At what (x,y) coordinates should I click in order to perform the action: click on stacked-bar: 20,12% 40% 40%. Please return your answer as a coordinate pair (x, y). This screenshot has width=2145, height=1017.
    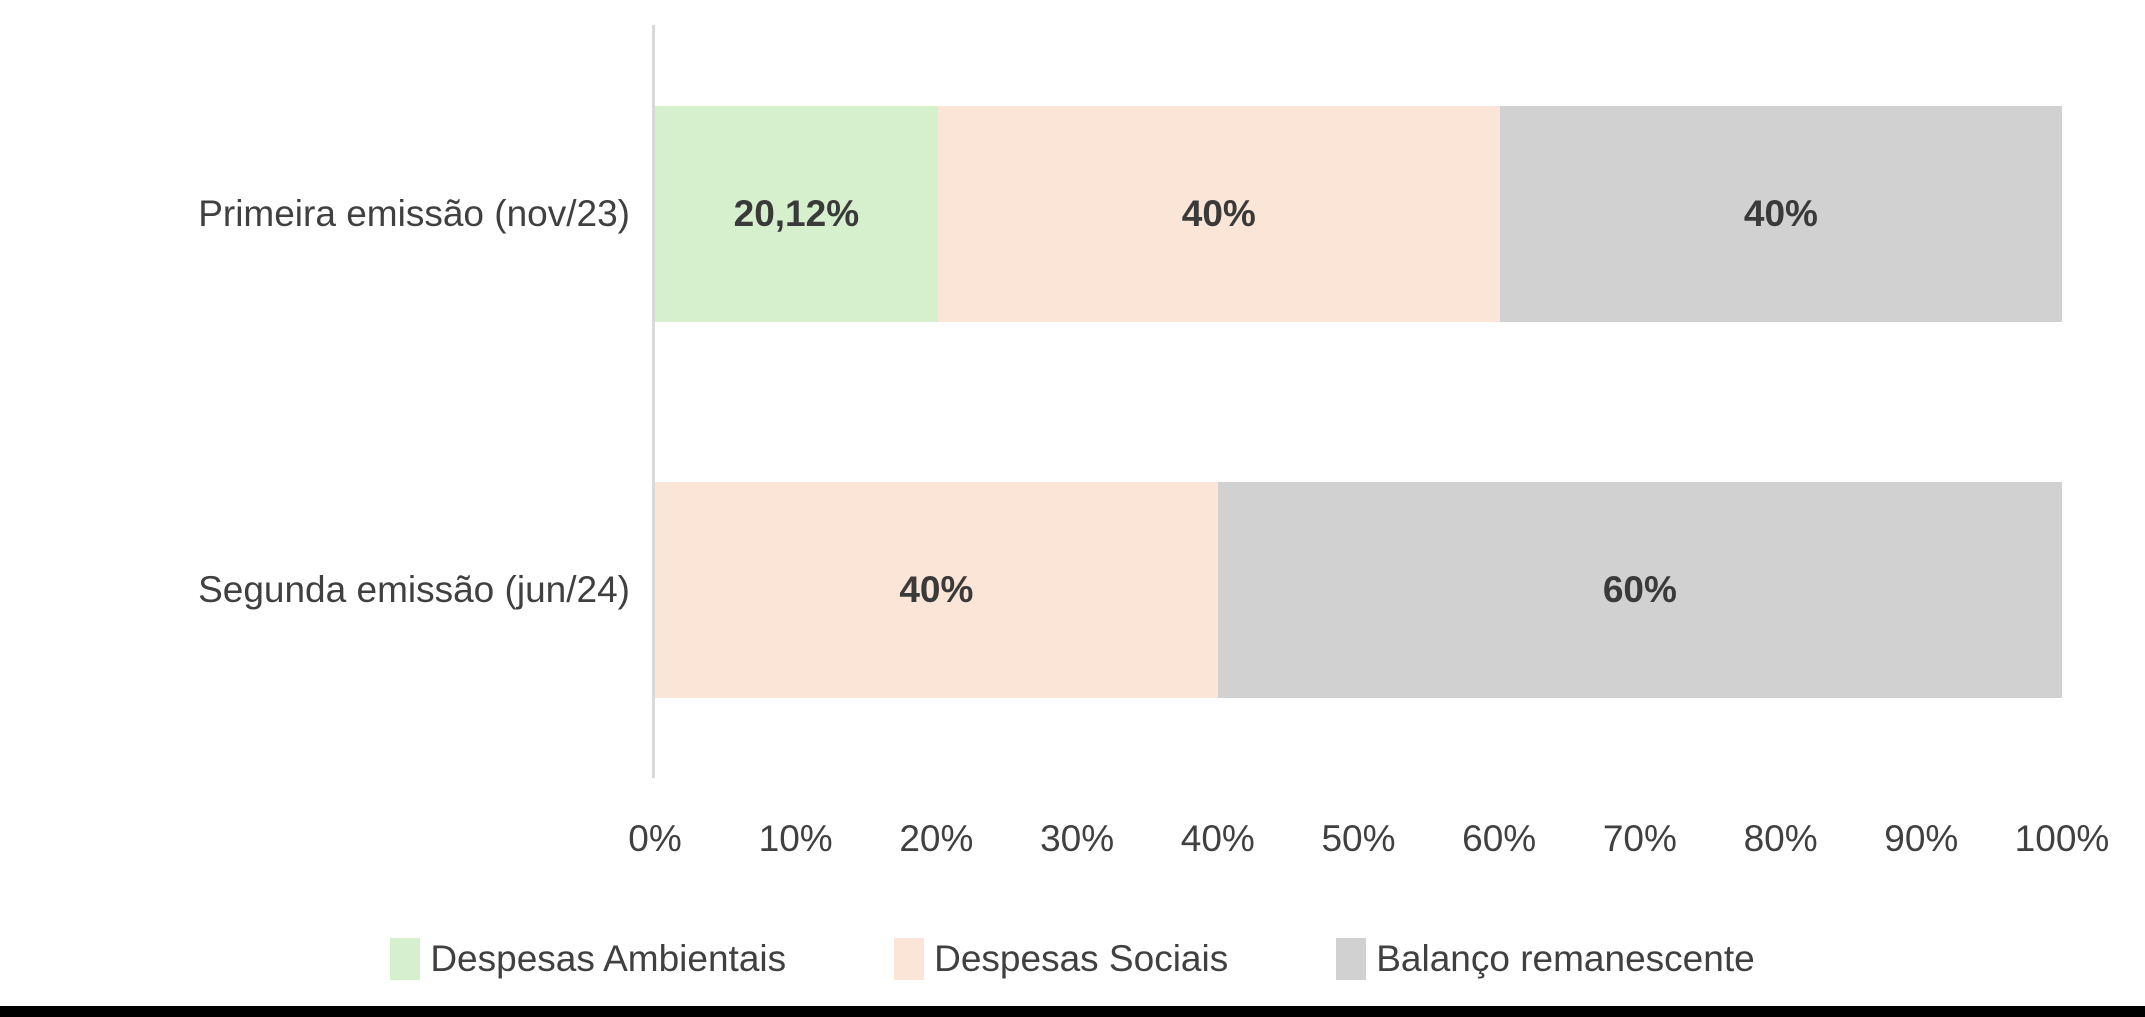
    Looking at the image, I should click on (1358, 214).